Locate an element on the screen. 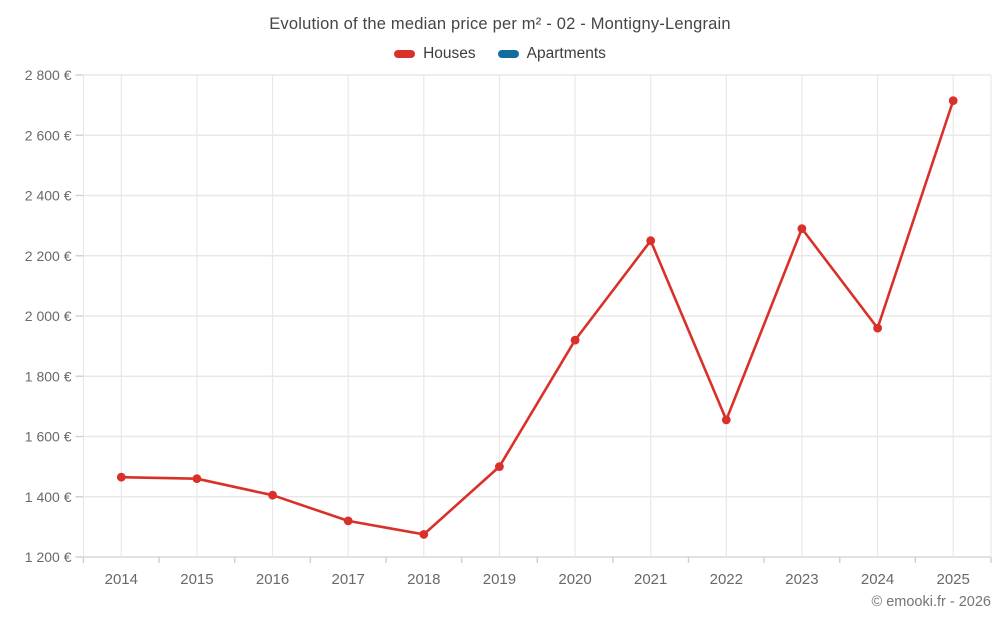 This screenshot has width=1000, height=625. legend-item-houses: Houses is located at coordinates (435, 54).